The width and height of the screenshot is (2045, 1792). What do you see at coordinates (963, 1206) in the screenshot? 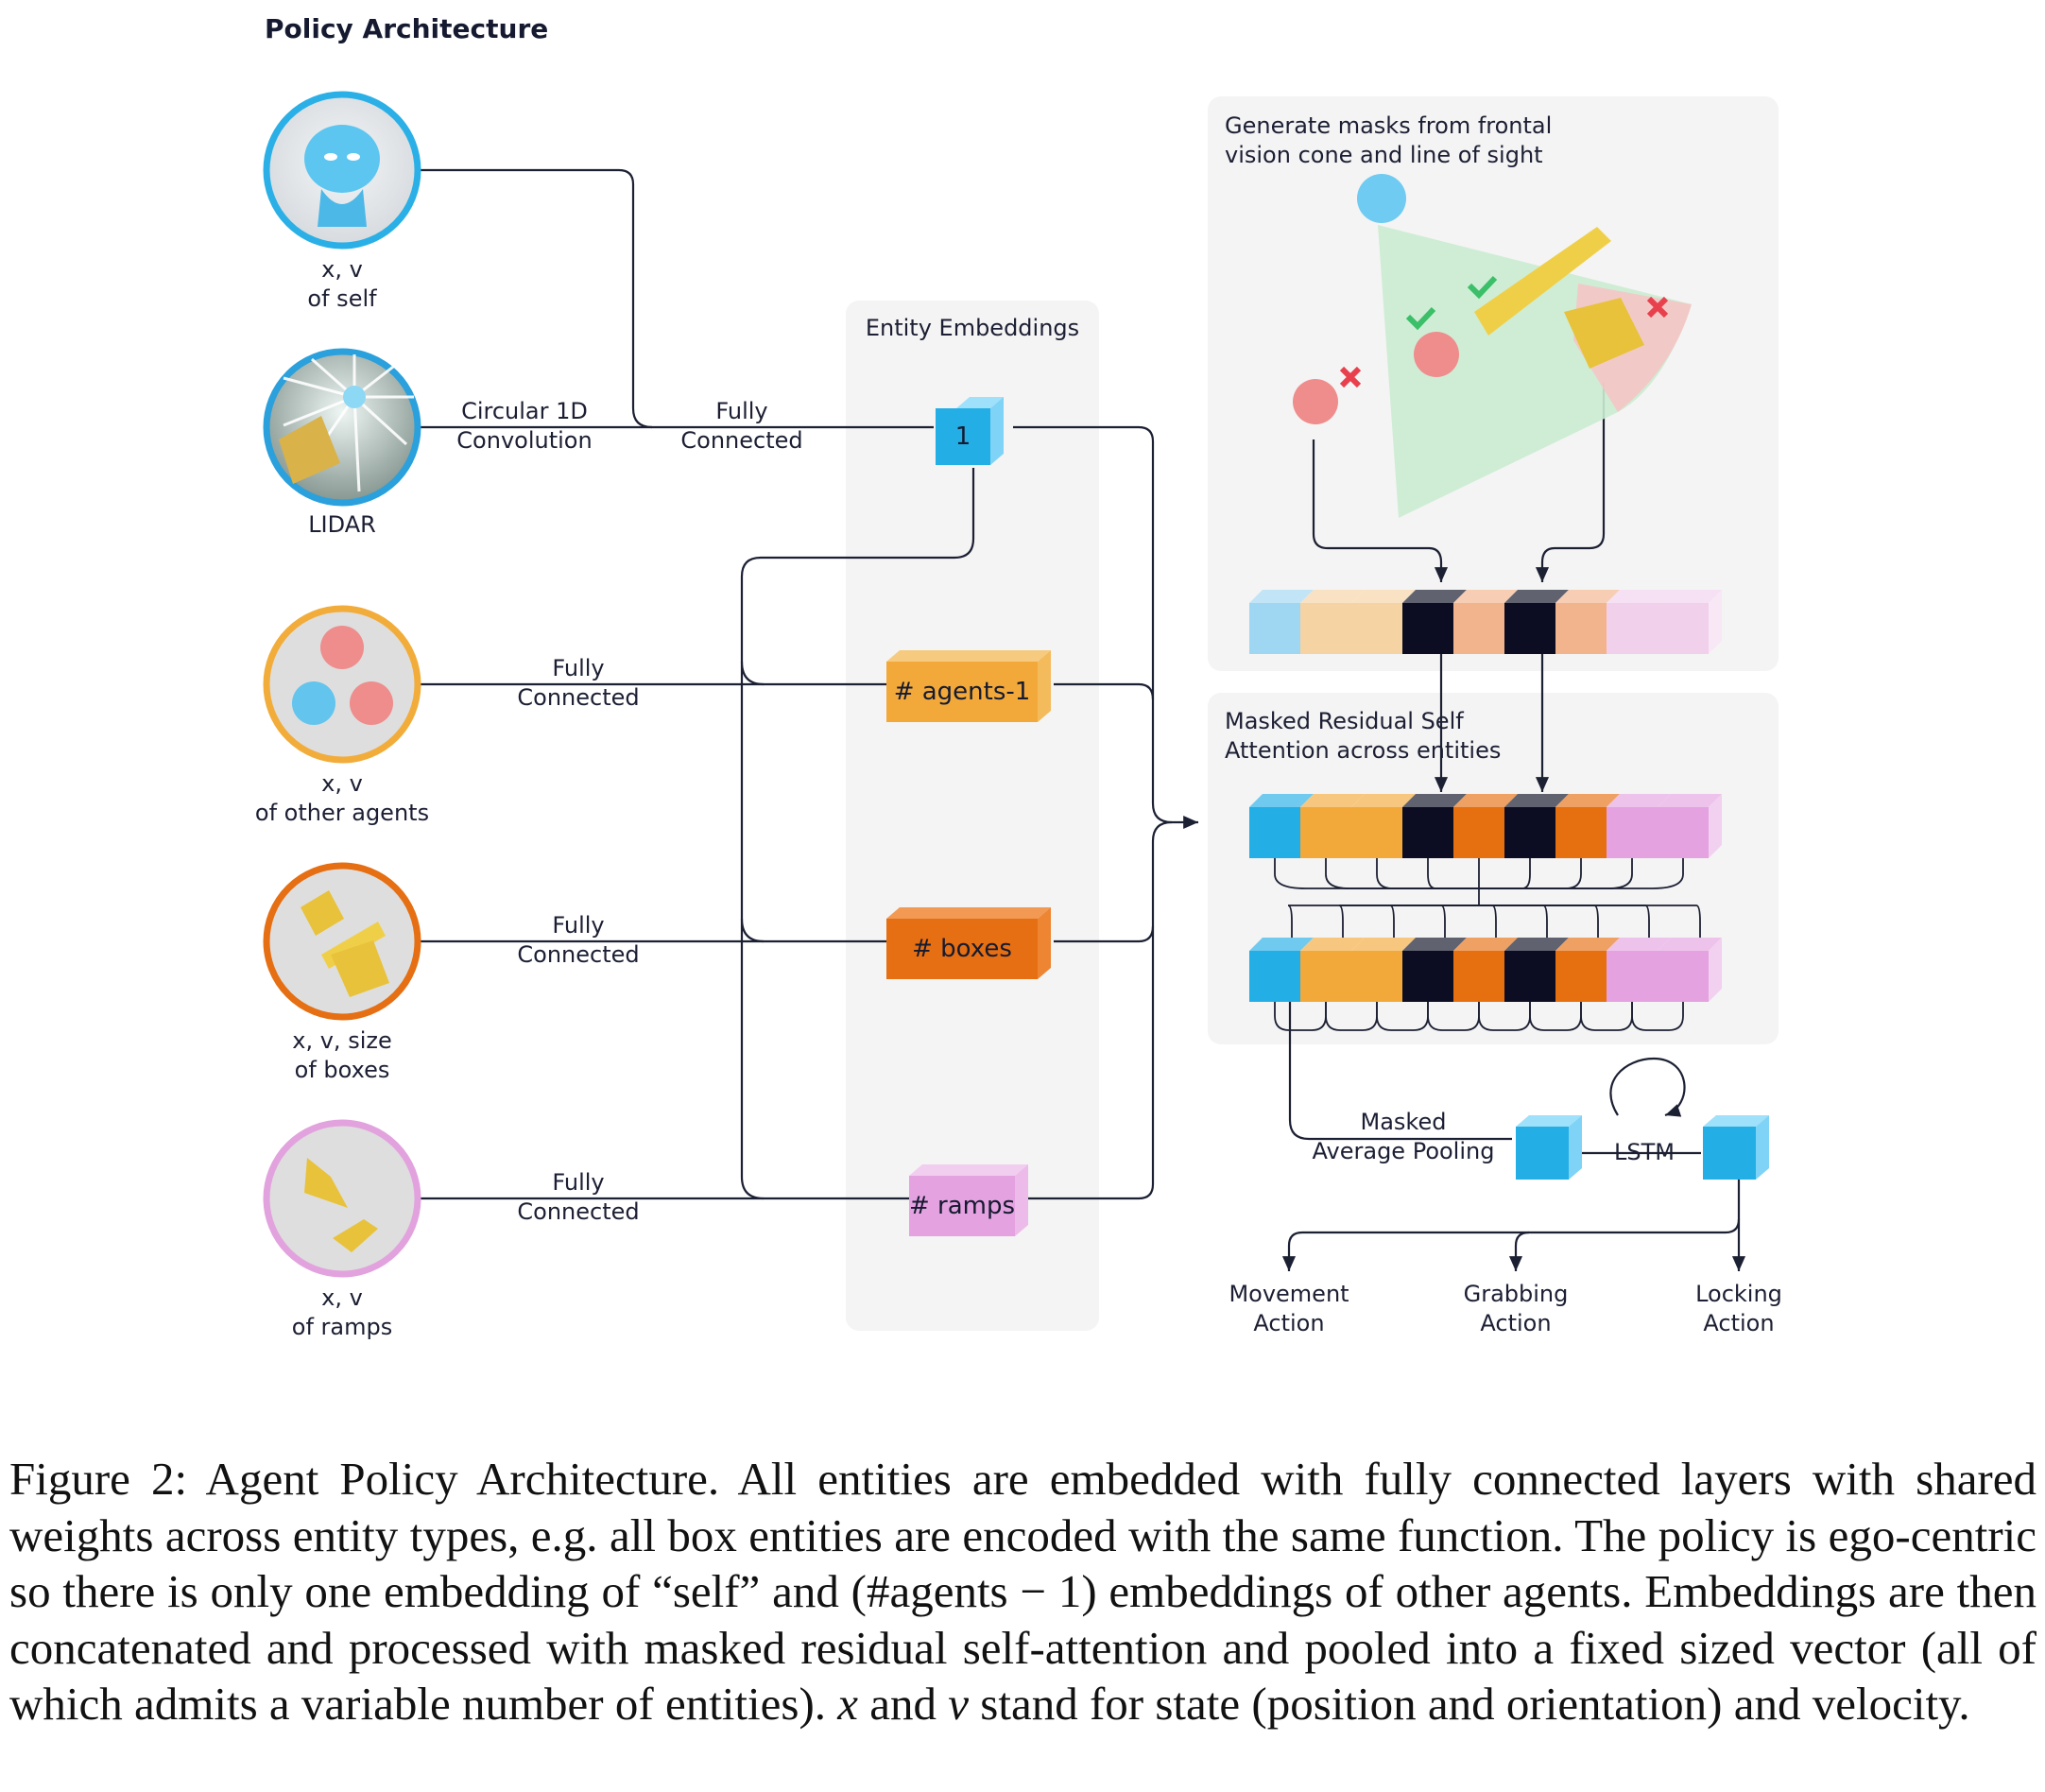
I see `embed-ramps-label: # ramps` at bounding box center [963, 1206].